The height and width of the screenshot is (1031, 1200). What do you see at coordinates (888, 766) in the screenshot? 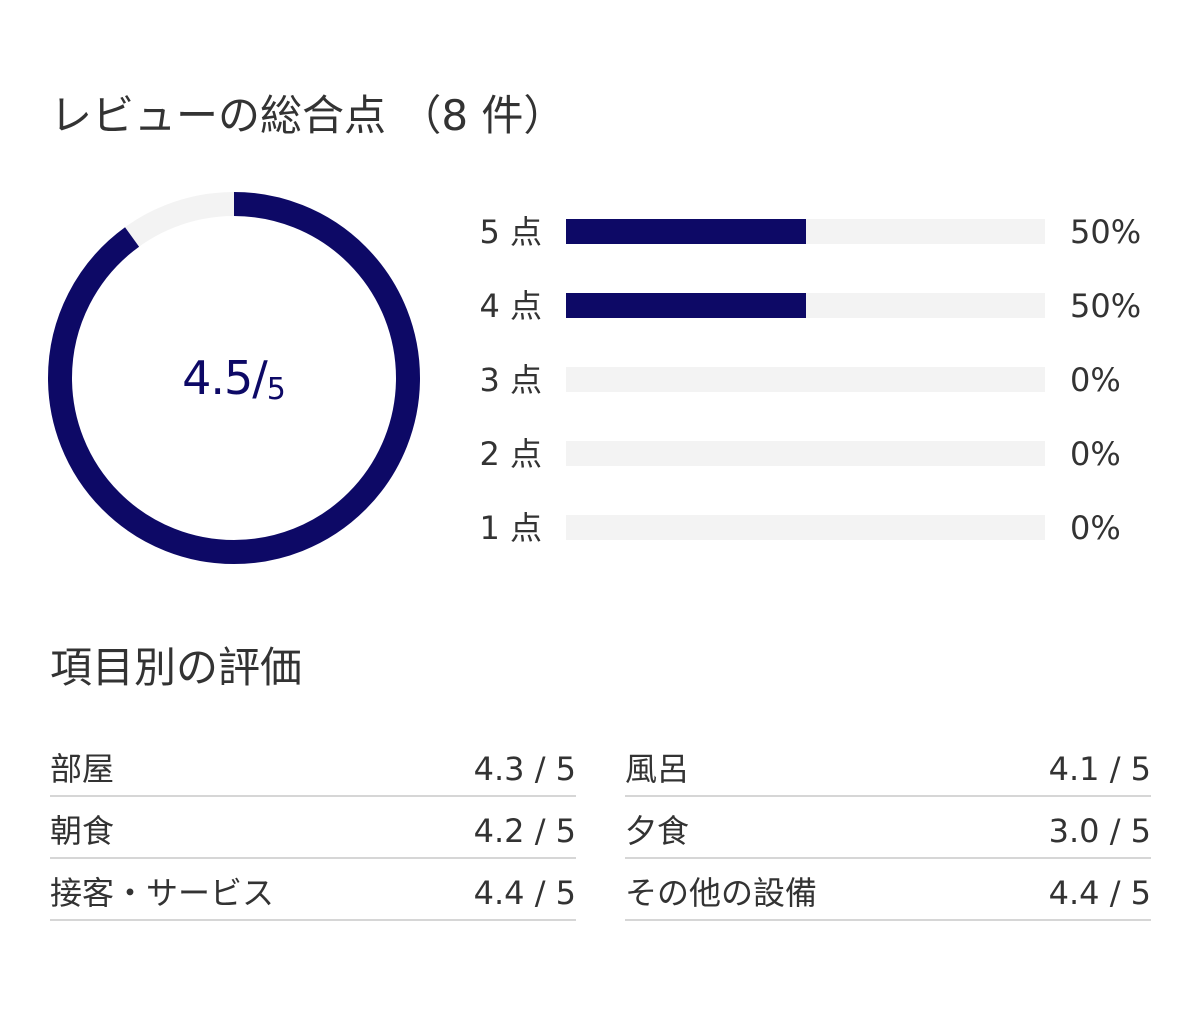
I see `category-row: 風呂 4.1 / 5` at bounding box center [888, 766].